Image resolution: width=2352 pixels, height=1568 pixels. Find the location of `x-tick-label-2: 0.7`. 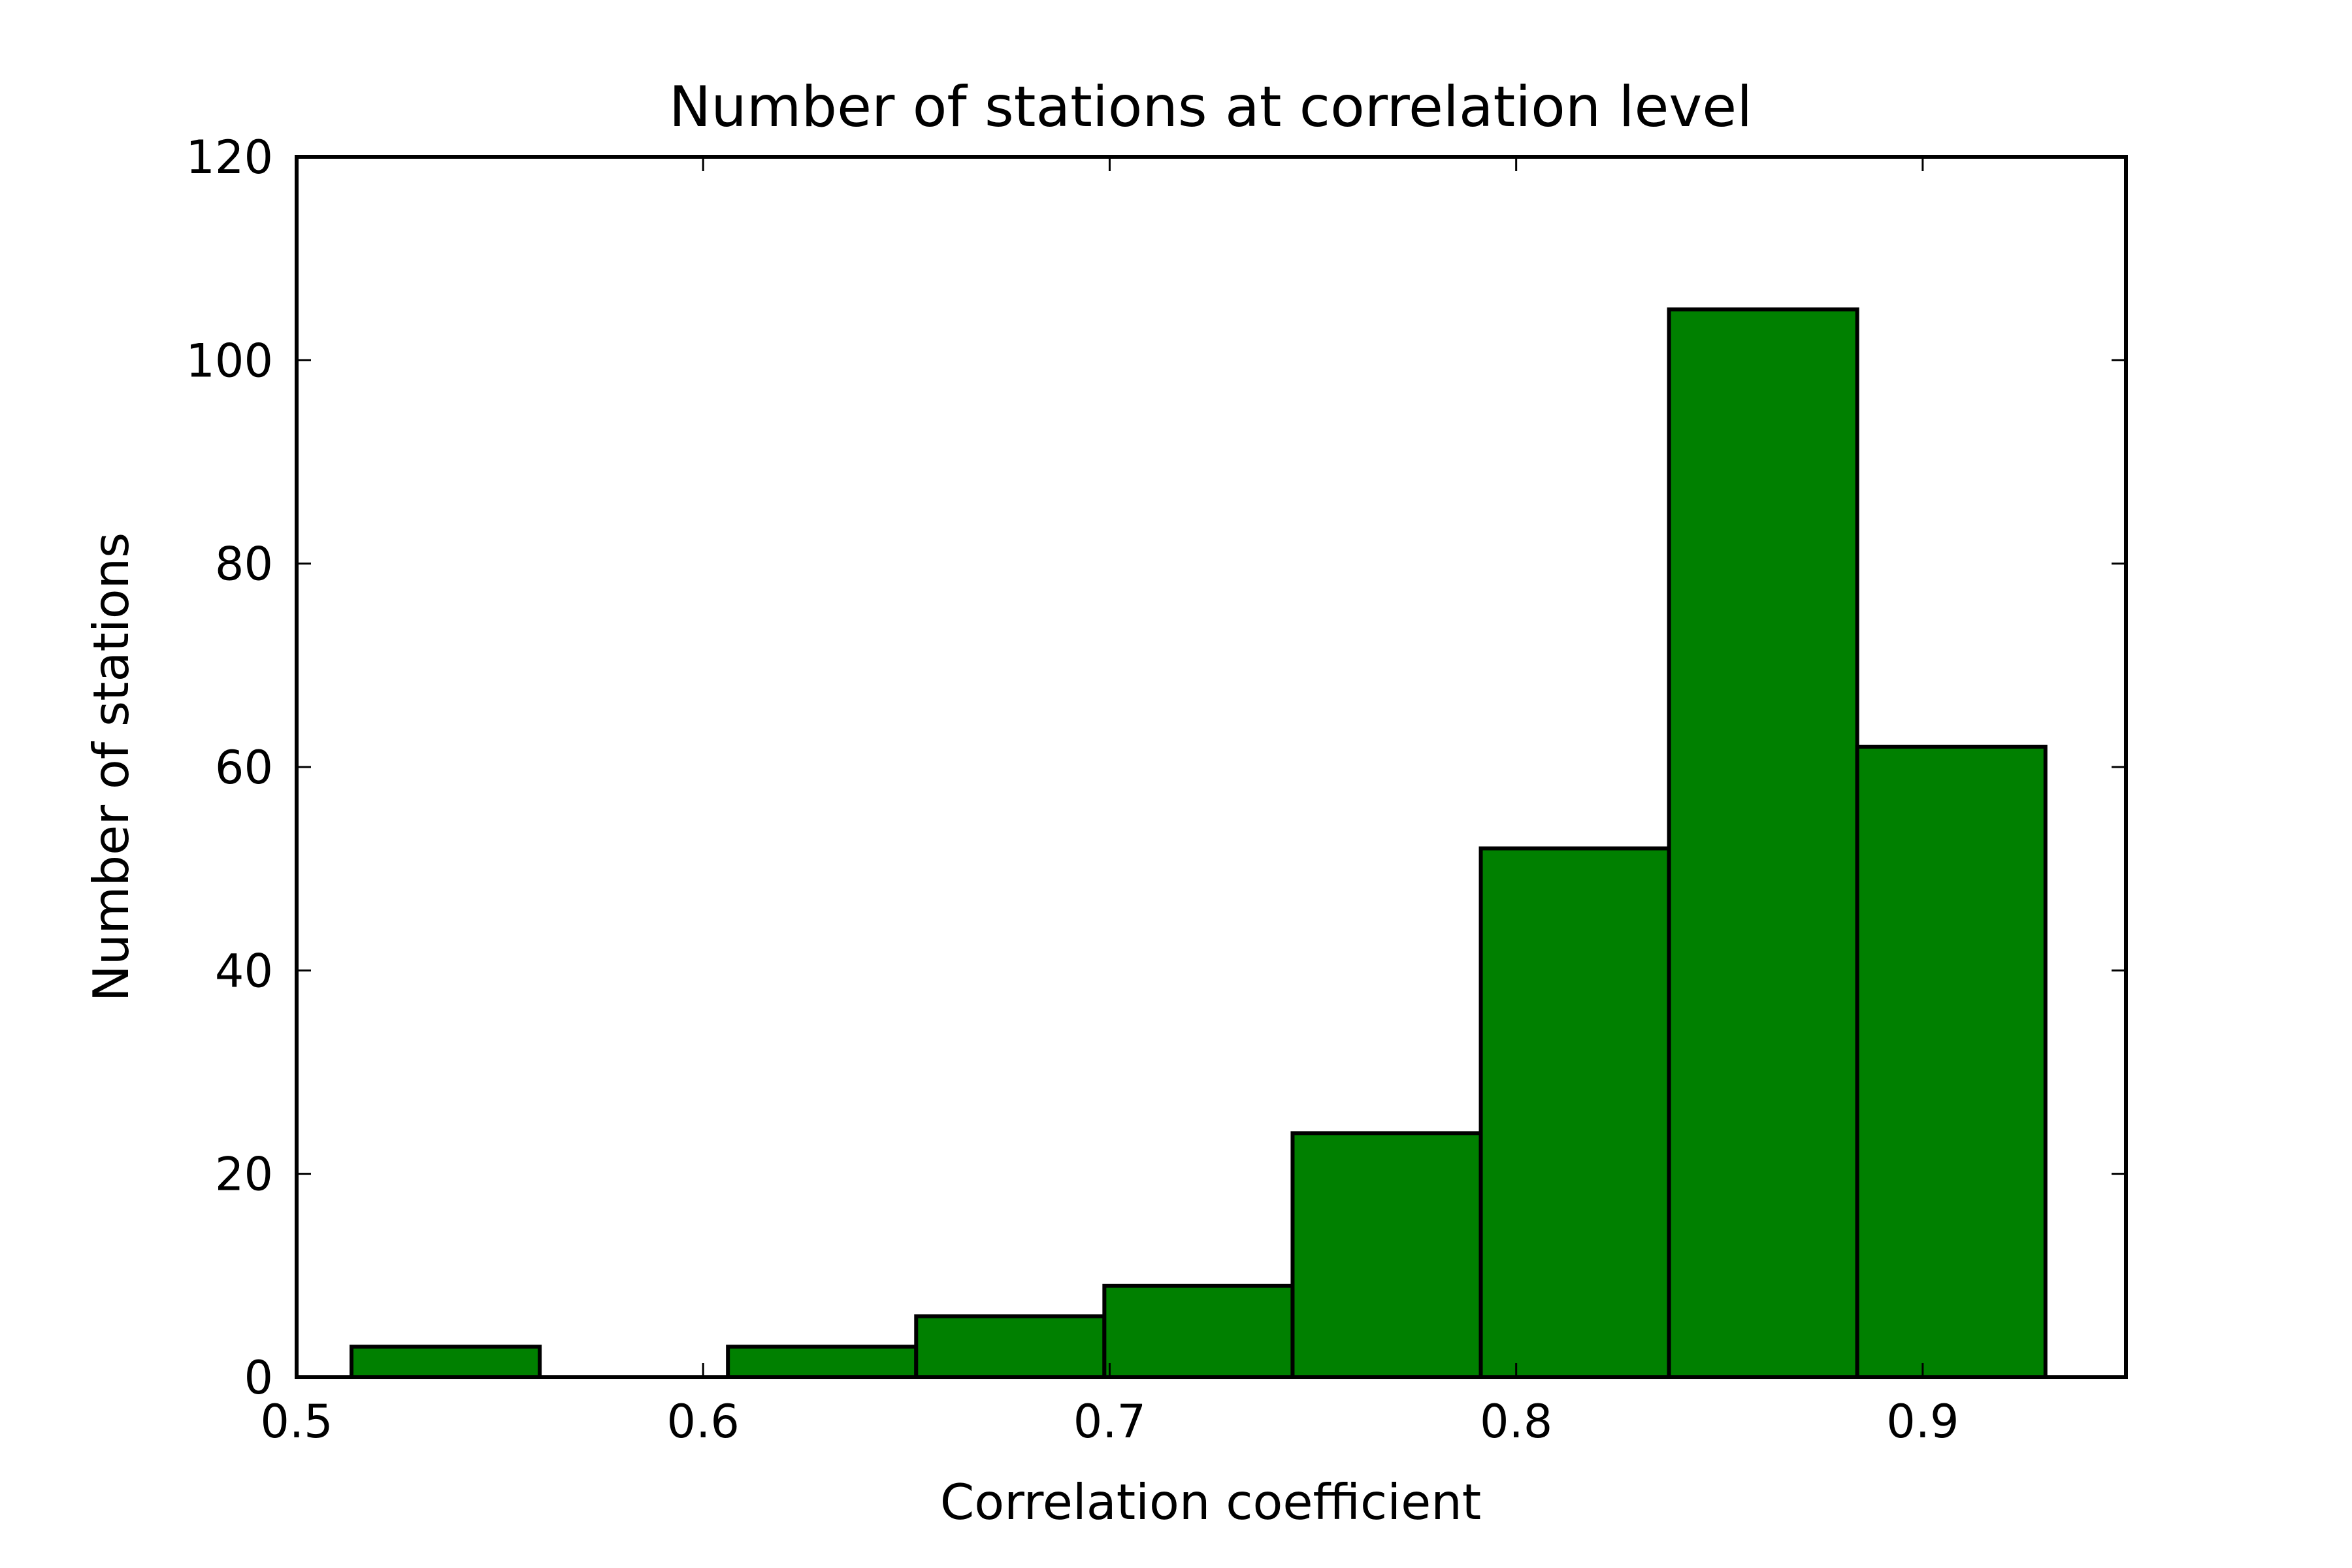

x-tick-label-2: 0.7 is located at coordinates (1109, 1421).